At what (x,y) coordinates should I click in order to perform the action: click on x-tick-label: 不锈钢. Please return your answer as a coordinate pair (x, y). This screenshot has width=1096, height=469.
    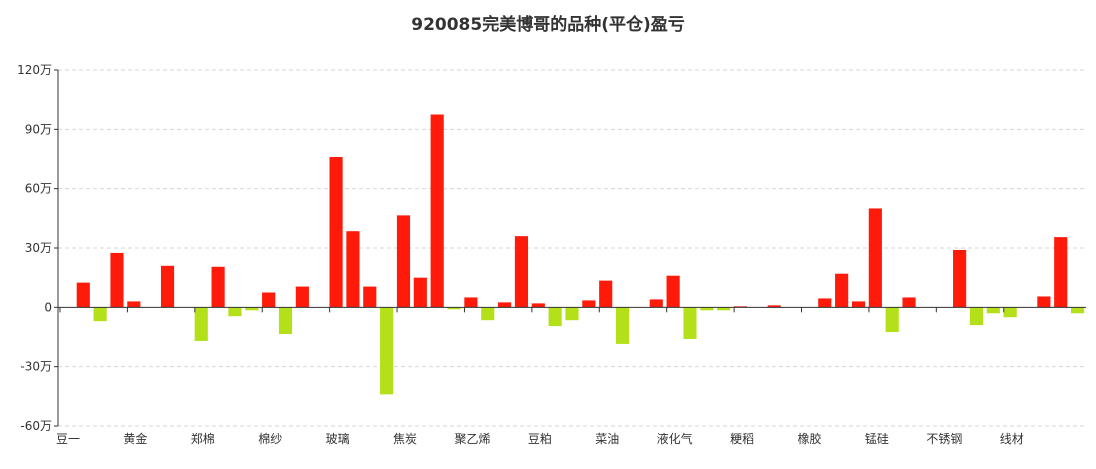
    Looking at the image, I should click on (944, 439).